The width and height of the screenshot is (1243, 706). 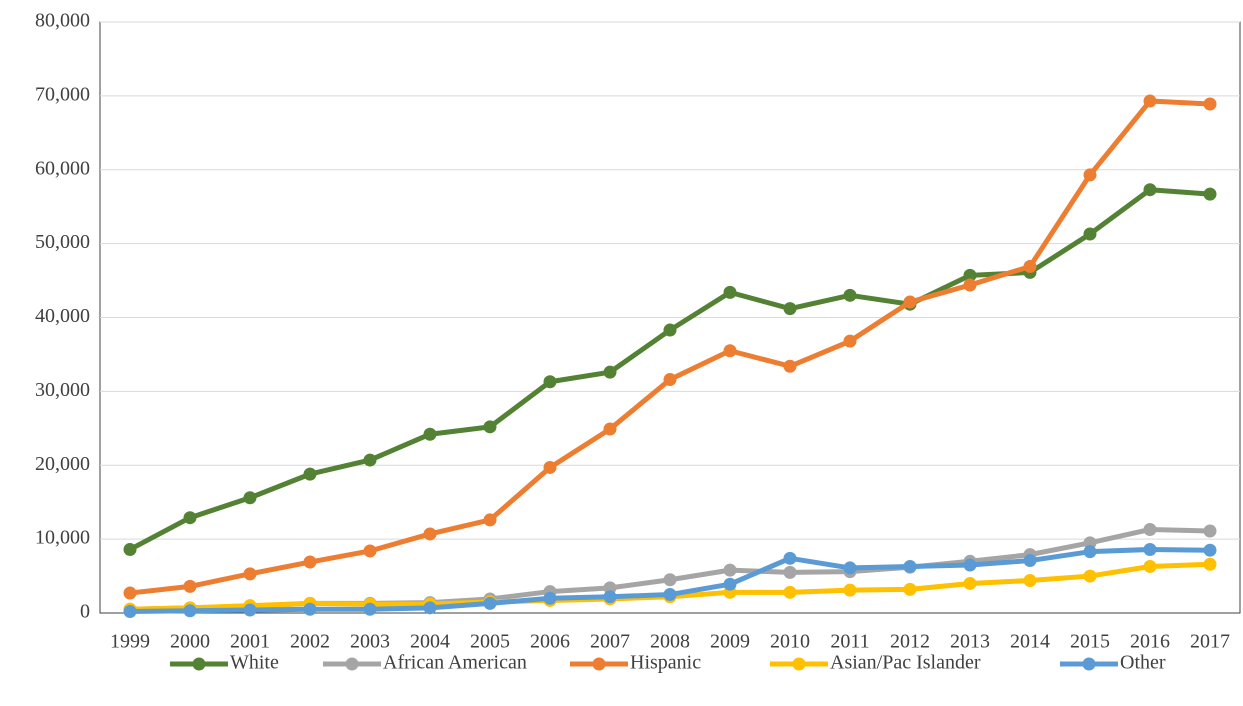 What do you see at coordinates (1030, 642) in the screenshot?
I see `x-tick-label: 2014` at bounding box center [1030, 642].